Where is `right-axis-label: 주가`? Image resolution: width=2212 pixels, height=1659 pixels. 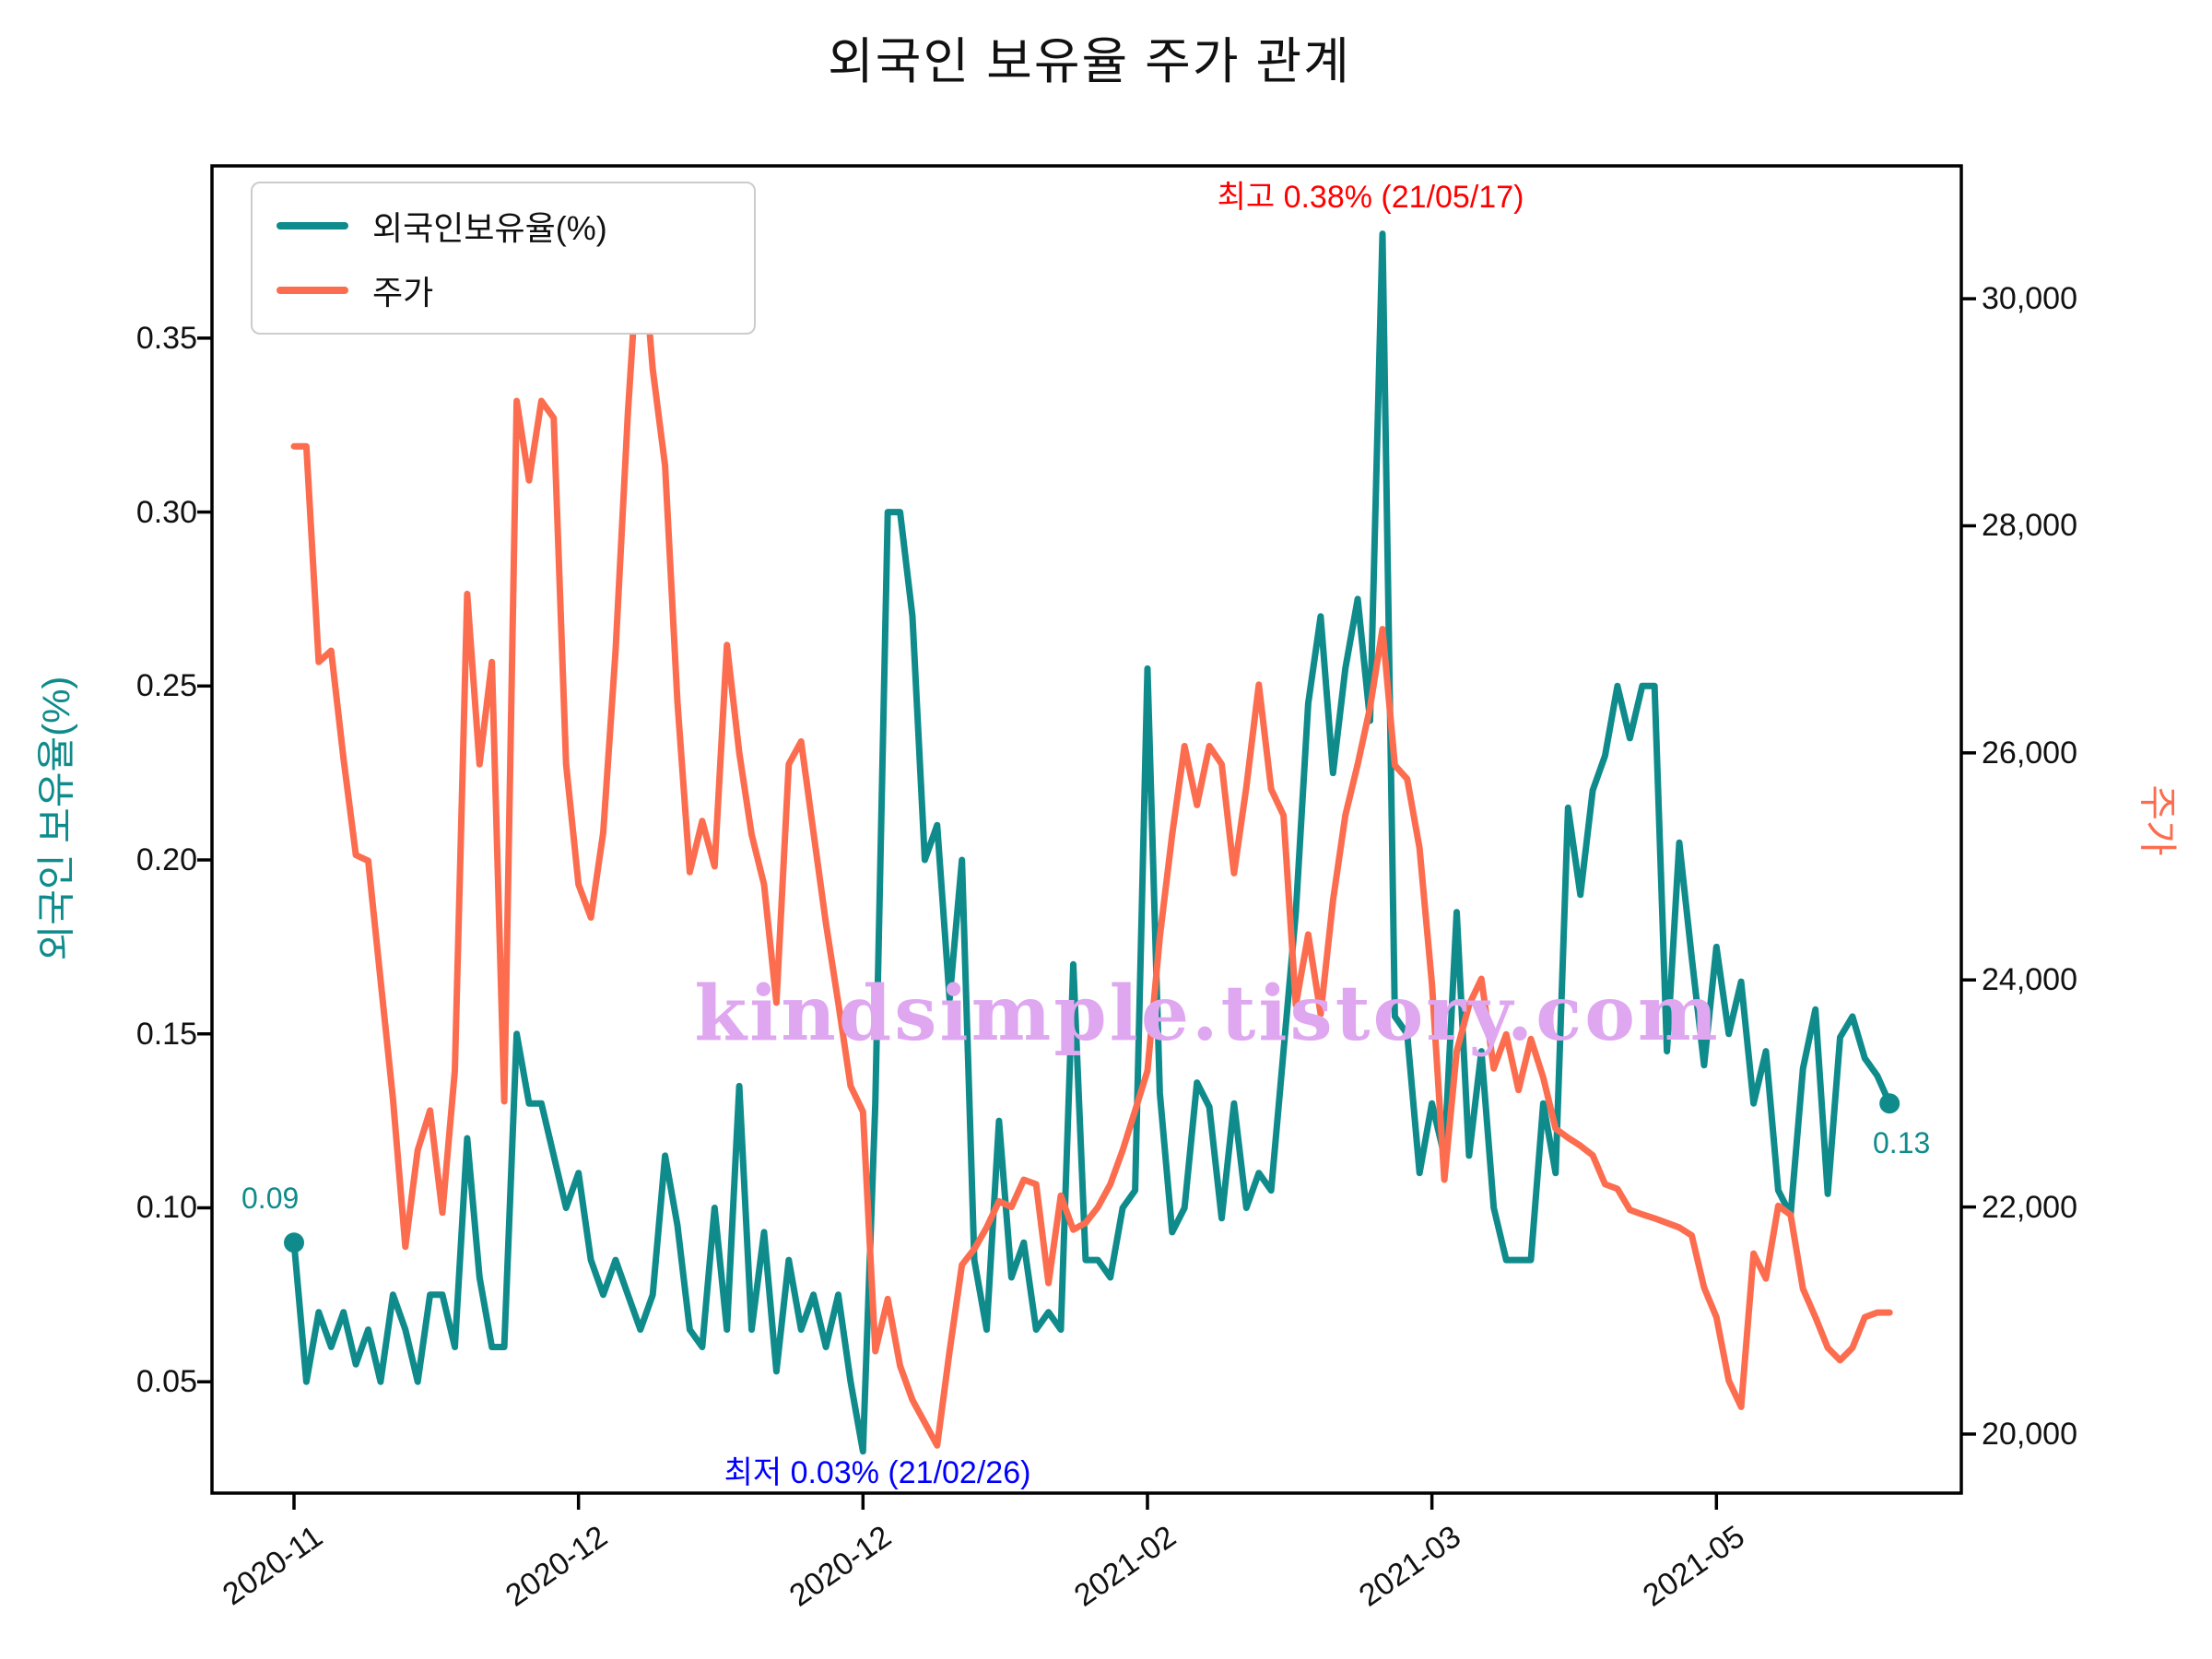
right-axis-label: 주가 is located at coordinates (2158, 820).